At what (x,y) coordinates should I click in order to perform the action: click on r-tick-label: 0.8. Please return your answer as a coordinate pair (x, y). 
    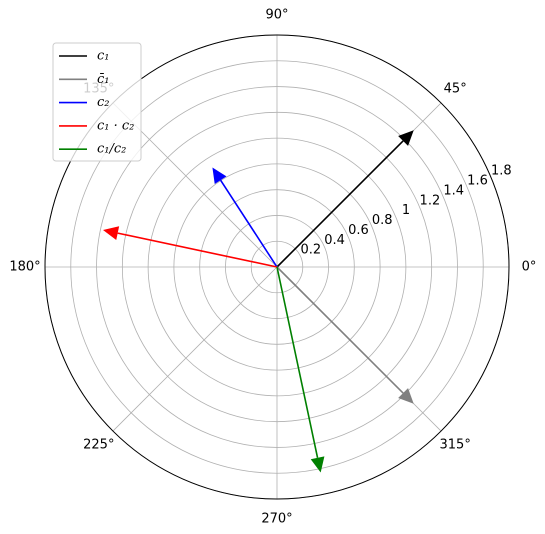
    Looking at the image, I should click on (382, 220).